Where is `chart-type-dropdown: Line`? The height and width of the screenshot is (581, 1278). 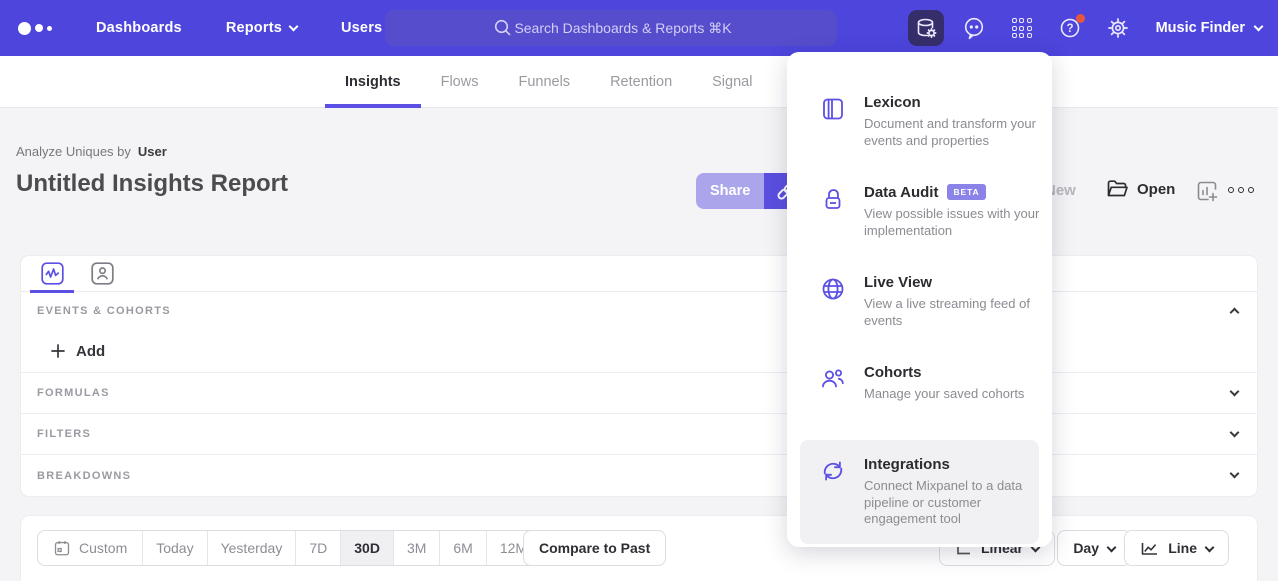
chart-type-dropdown: Line is located at coordinates (1176, 548).